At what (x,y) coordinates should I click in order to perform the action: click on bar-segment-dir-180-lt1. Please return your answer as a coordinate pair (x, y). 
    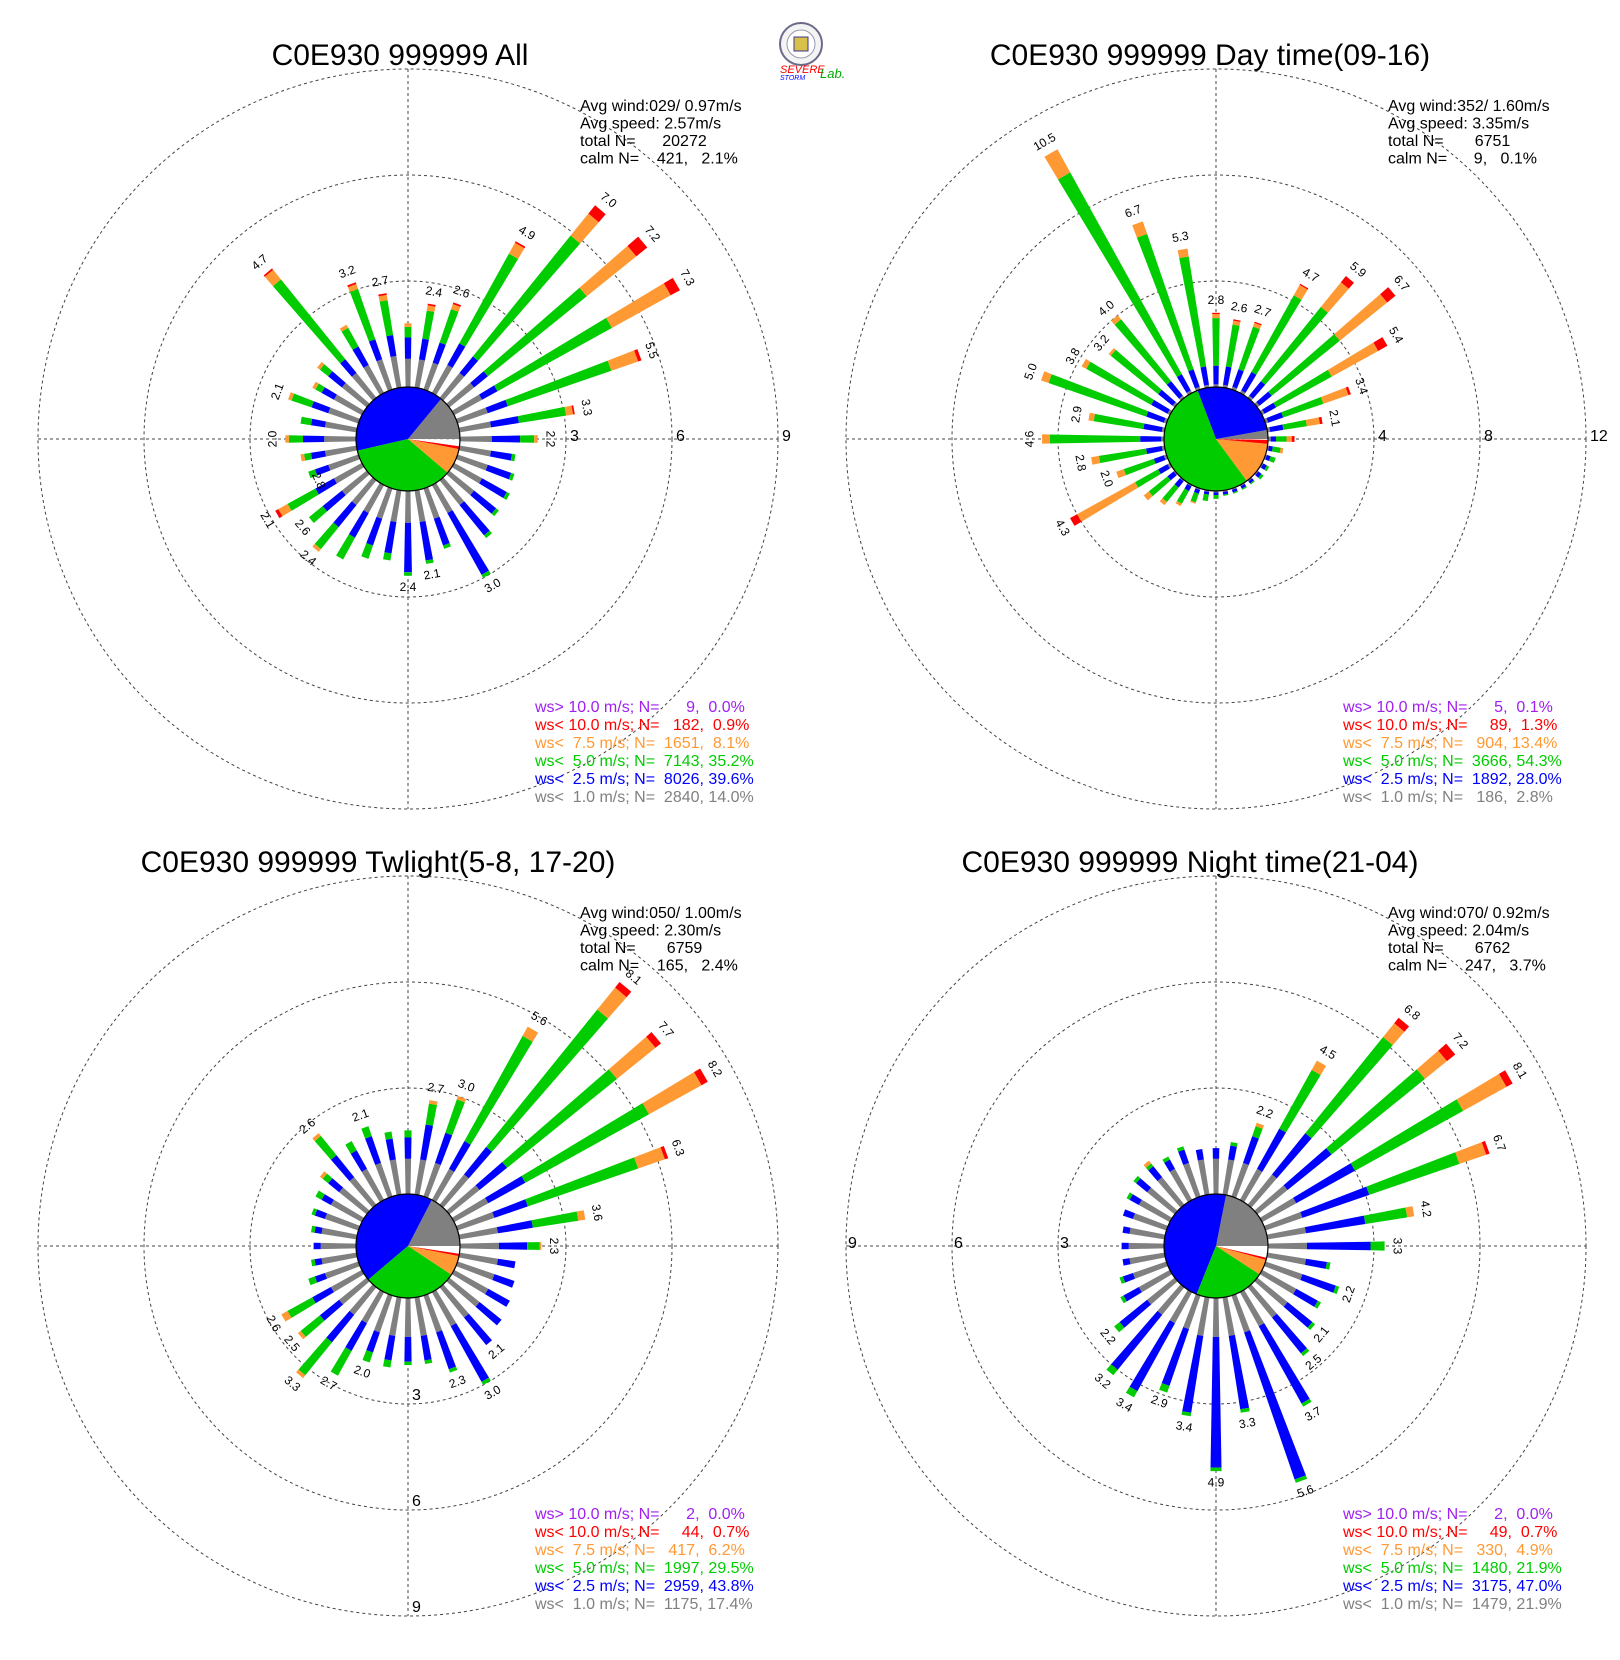
    Looking at the image, I should click on (408, 1317).